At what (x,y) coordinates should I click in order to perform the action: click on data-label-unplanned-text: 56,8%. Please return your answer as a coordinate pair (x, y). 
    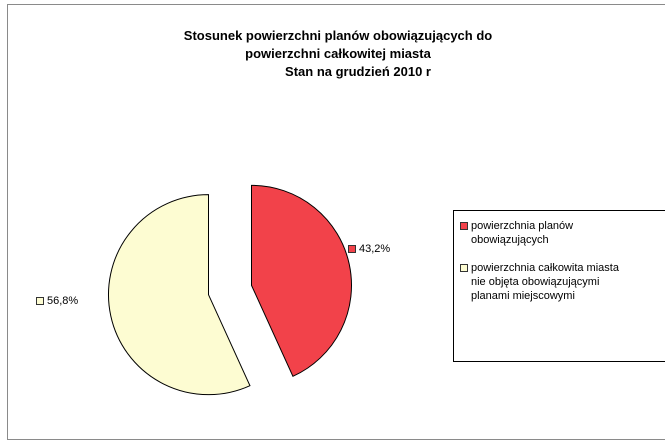
    Looking at the image, I should click on (63, 301).